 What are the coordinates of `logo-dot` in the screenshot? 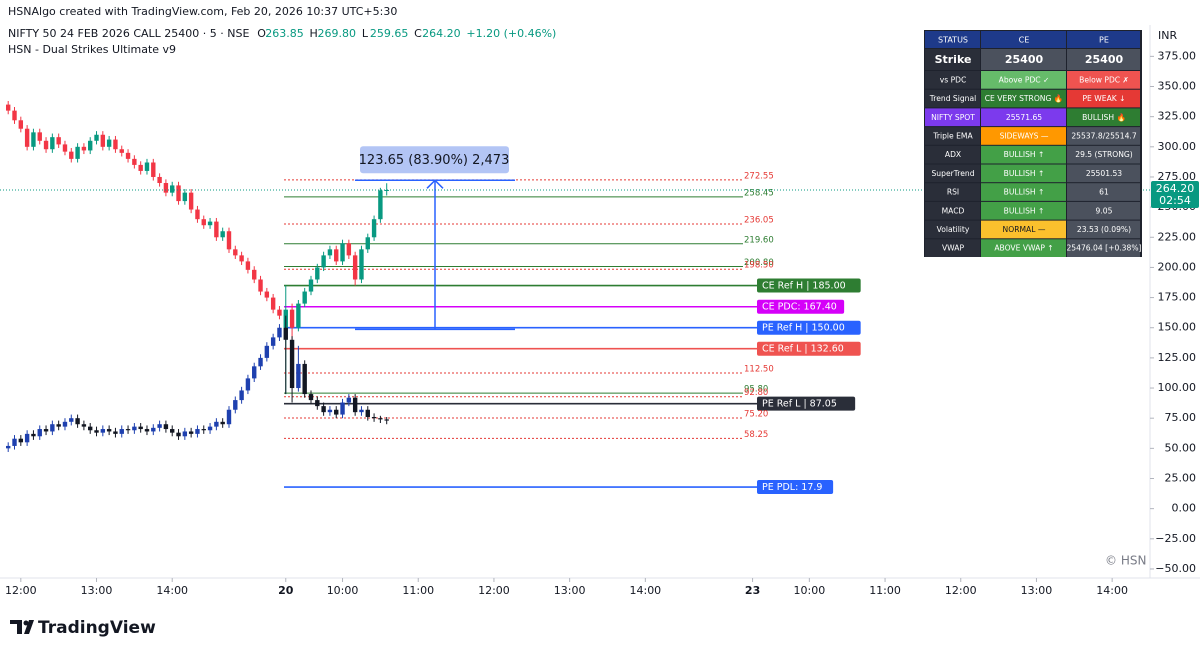 It's located at (26, 623).